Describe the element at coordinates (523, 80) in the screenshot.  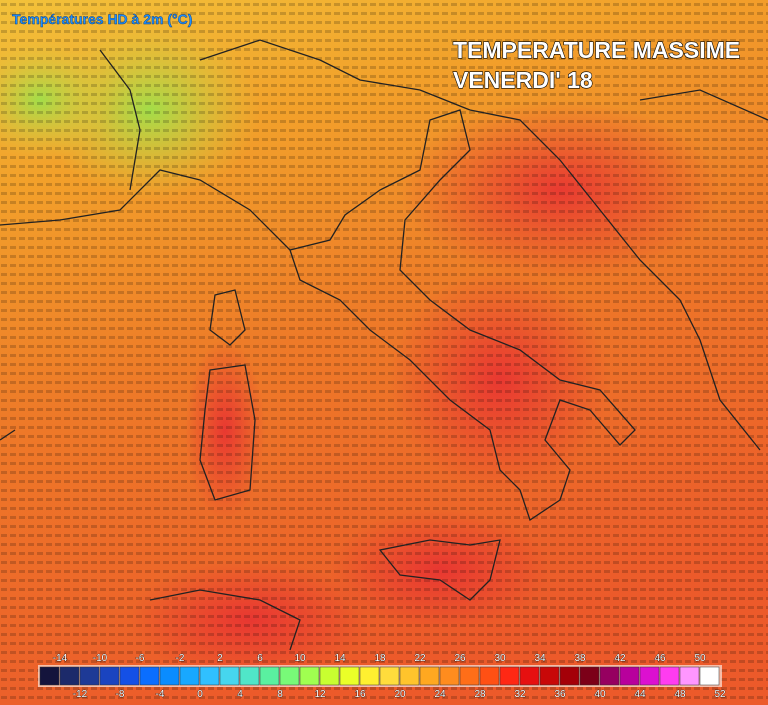
I see `overlay-subtitle: VENERDI' 18` at that location.